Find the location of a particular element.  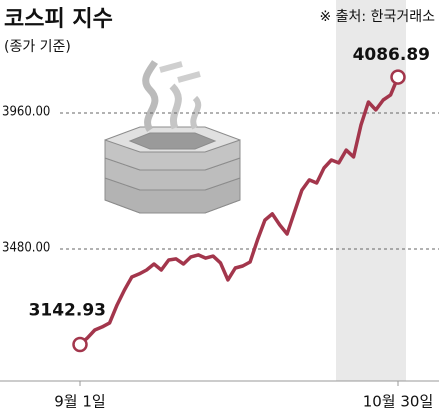

chart-title: 코스피 지수 is located at coordinates (58, 19).